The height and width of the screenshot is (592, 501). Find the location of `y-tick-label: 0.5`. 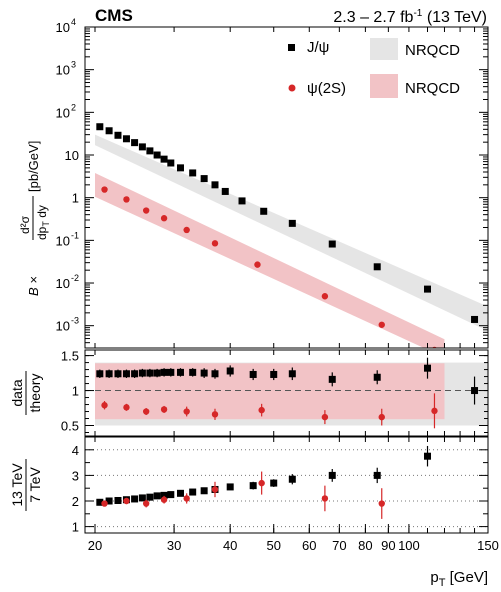

y-tick-label: 0.5 is located at coordinates (70, 426).